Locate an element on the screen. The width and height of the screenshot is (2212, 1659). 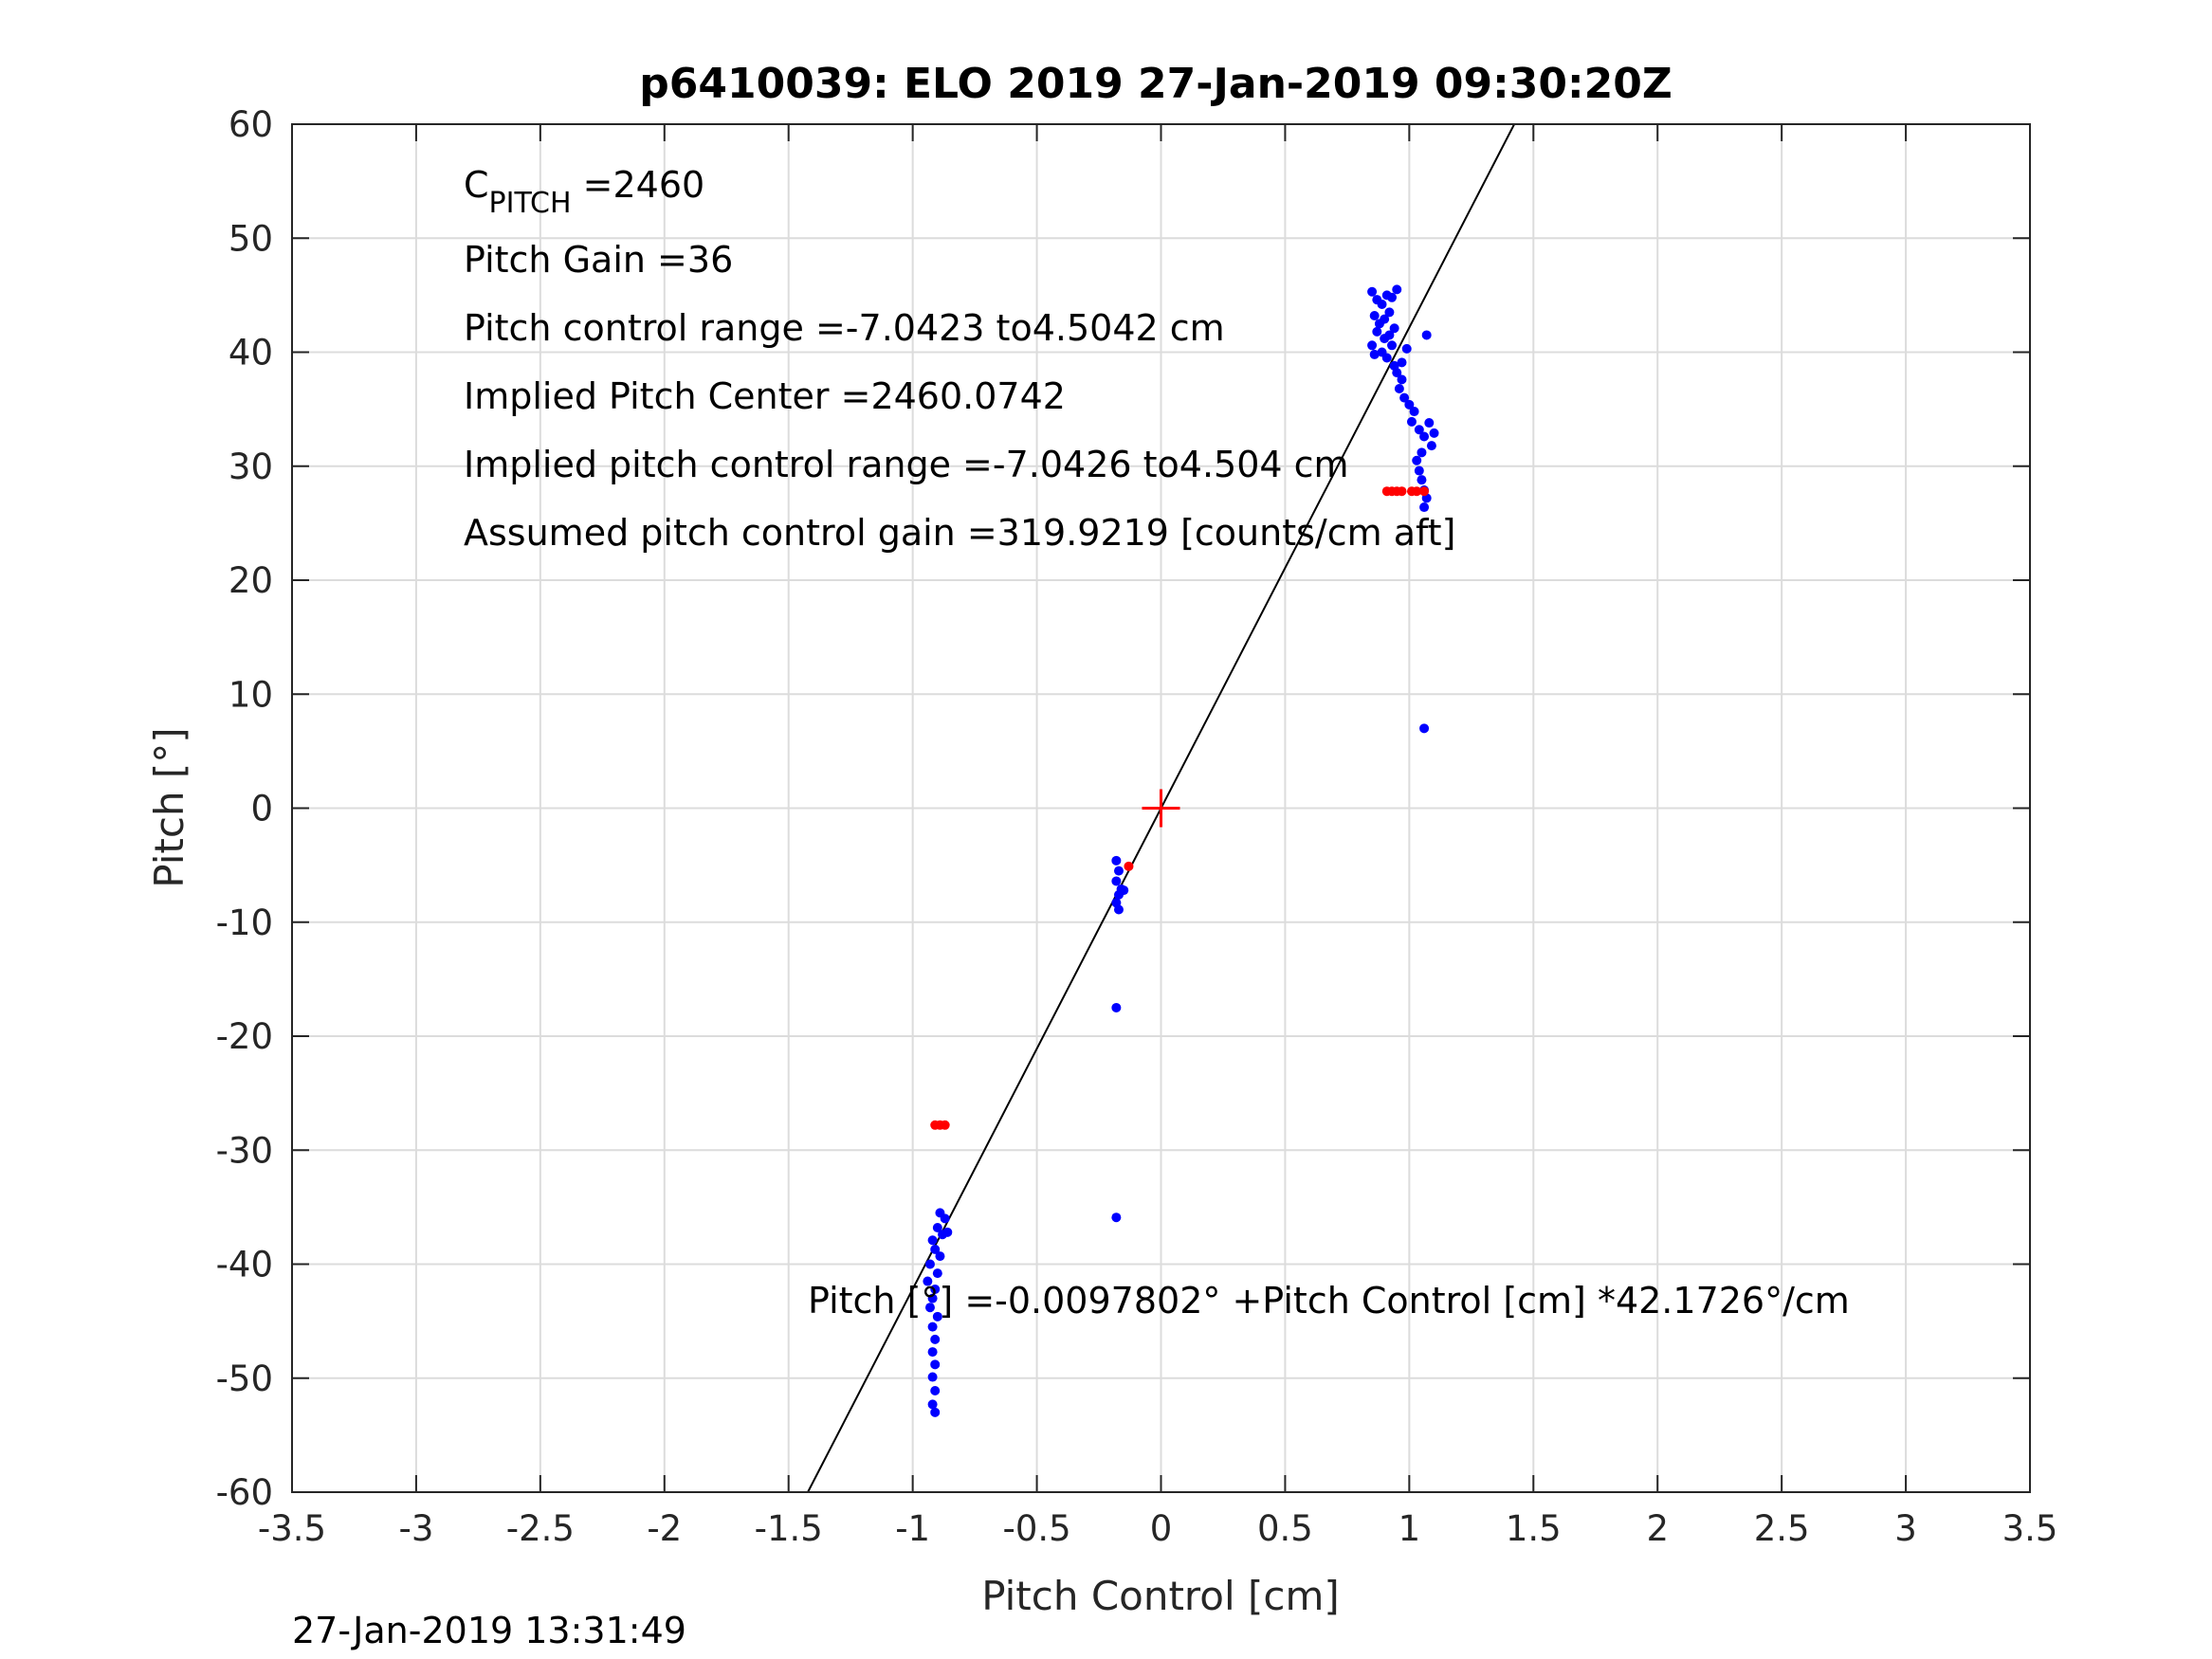
y-tick-label: 0 is located at coordinates (261, 809).